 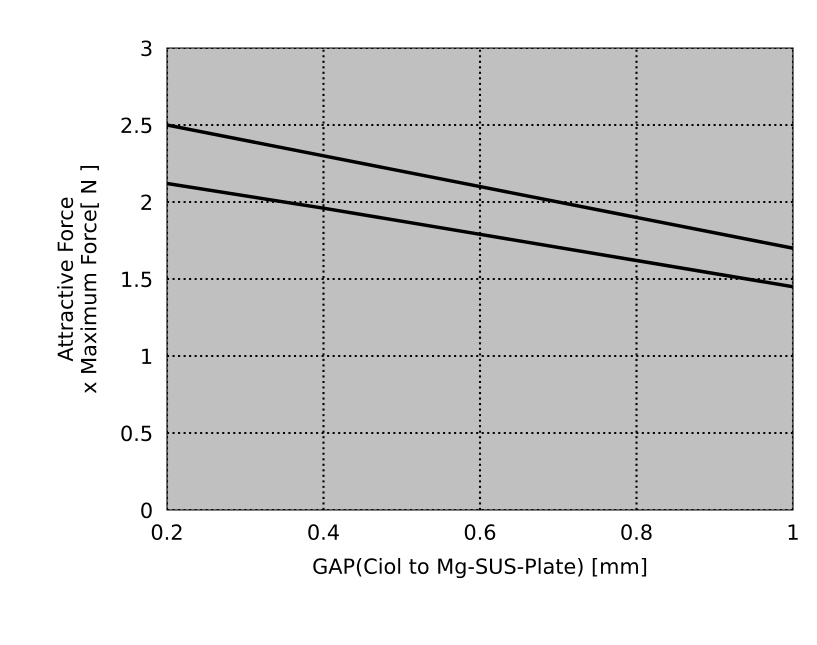 I want to click on x-tick-label: 0.8, so click(x=636, y=532).